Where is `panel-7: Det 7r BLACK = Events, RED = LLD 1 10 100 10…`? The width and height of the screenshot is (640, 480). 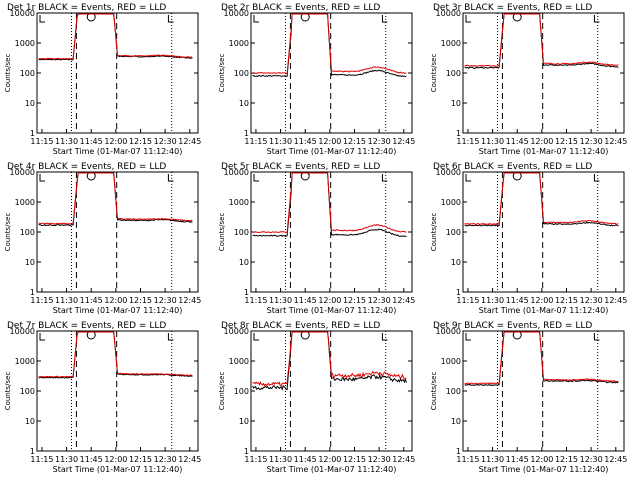 panel-7: Det 7r BLACK = Events, RED = LLD 1 10 100 10… is located at coordinates (102, 397).